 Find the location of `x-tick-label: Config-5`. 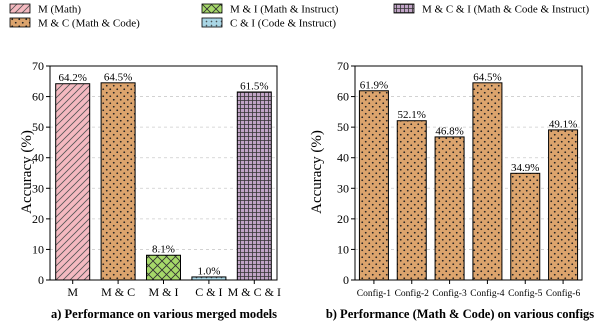

x-tick-label: Config-5 is located at coordinates (525, 293).